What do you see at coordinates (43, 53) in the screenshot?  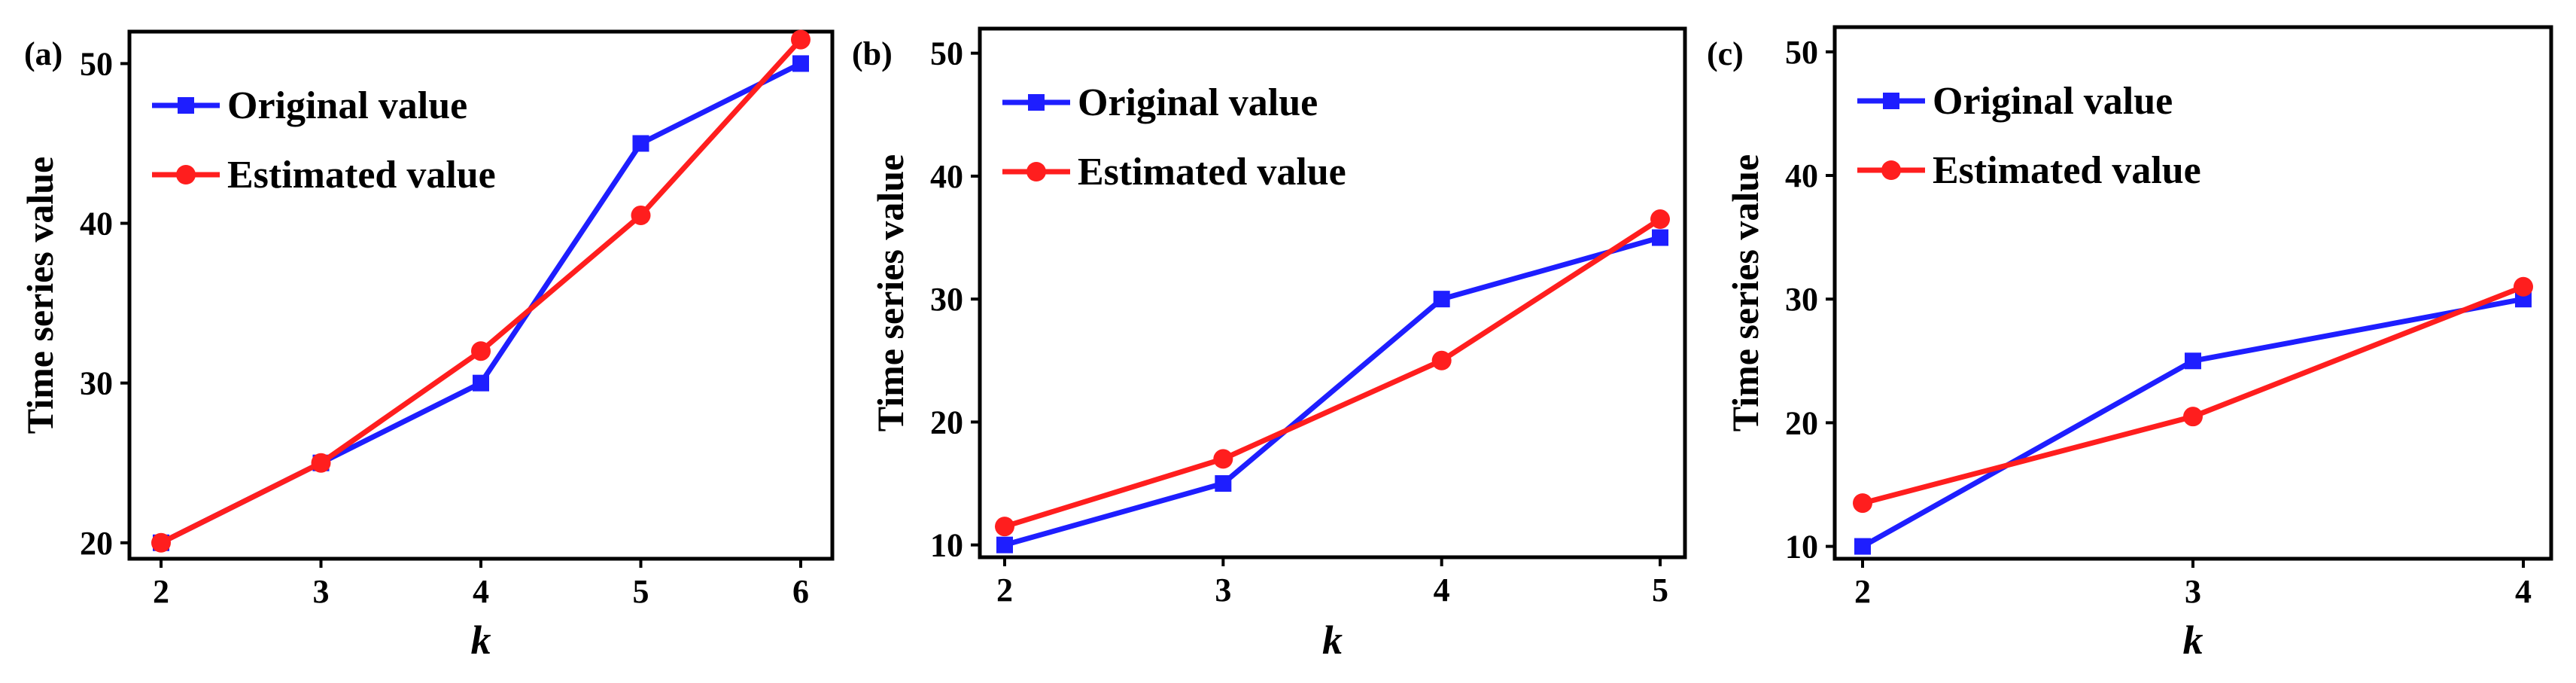 I see `panel-label: (a)` at bounding box center [43, 53].